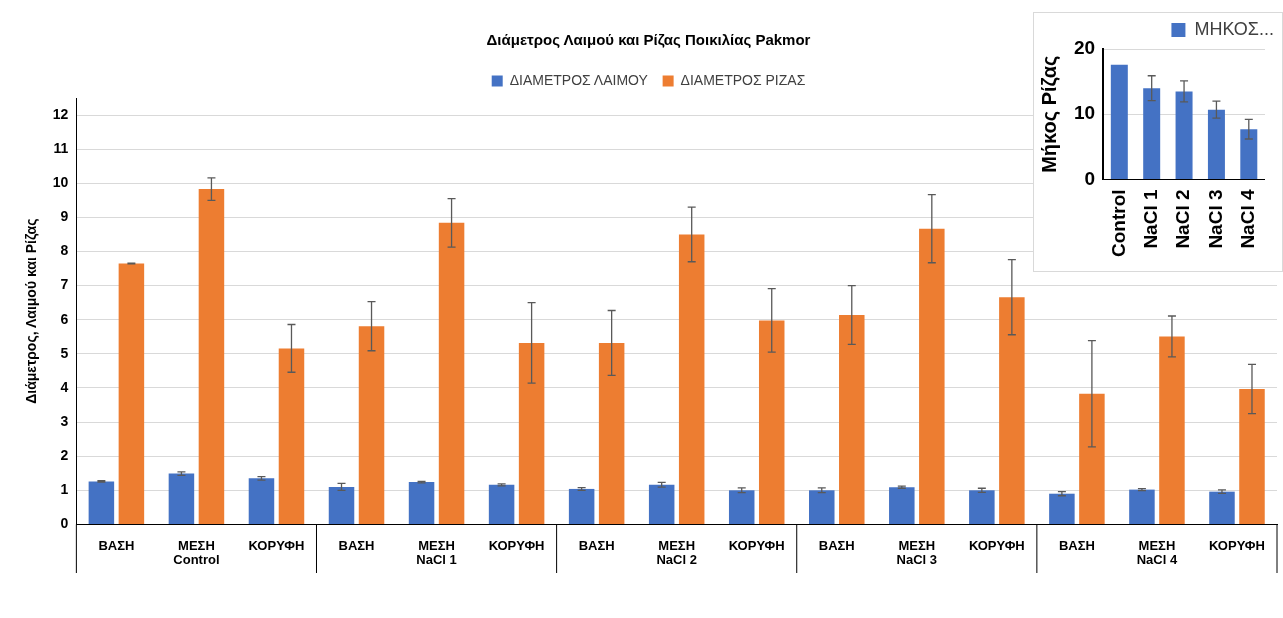 The width and height of the screenshot is (1283, 618). What do you see at coordinates (64, 318) in the screenshot?
I see `y-tick-label: 6` at bounding box center [64, 318].